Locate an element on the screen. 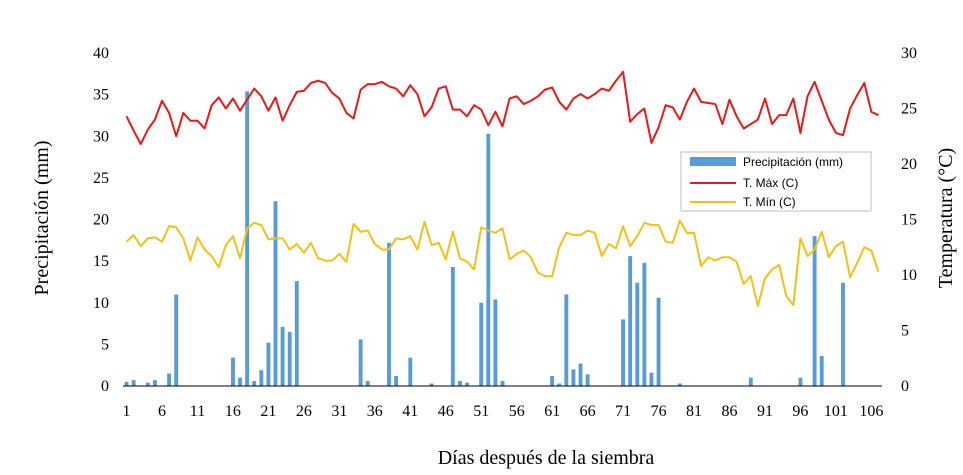 Image resolution: width=963 pixels, height=475 pixels. y-left-tick-label: 15 is located at coordinates (101, 261).